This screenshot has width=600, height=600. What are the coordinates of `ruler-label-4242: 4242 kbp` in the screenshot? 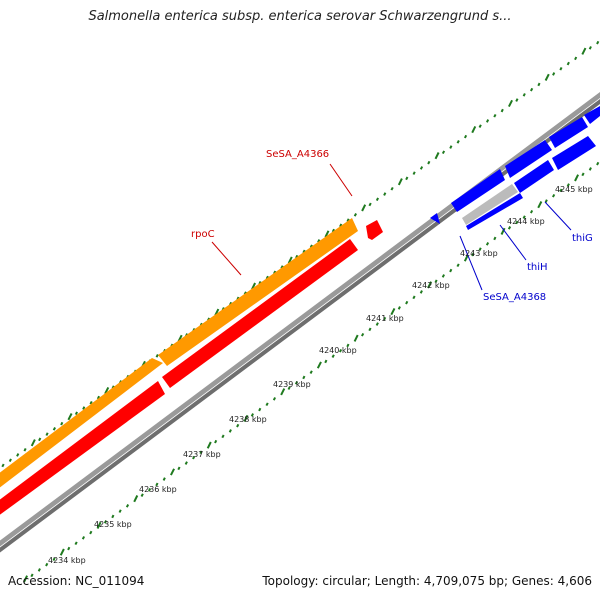 It's located at (431, 285).